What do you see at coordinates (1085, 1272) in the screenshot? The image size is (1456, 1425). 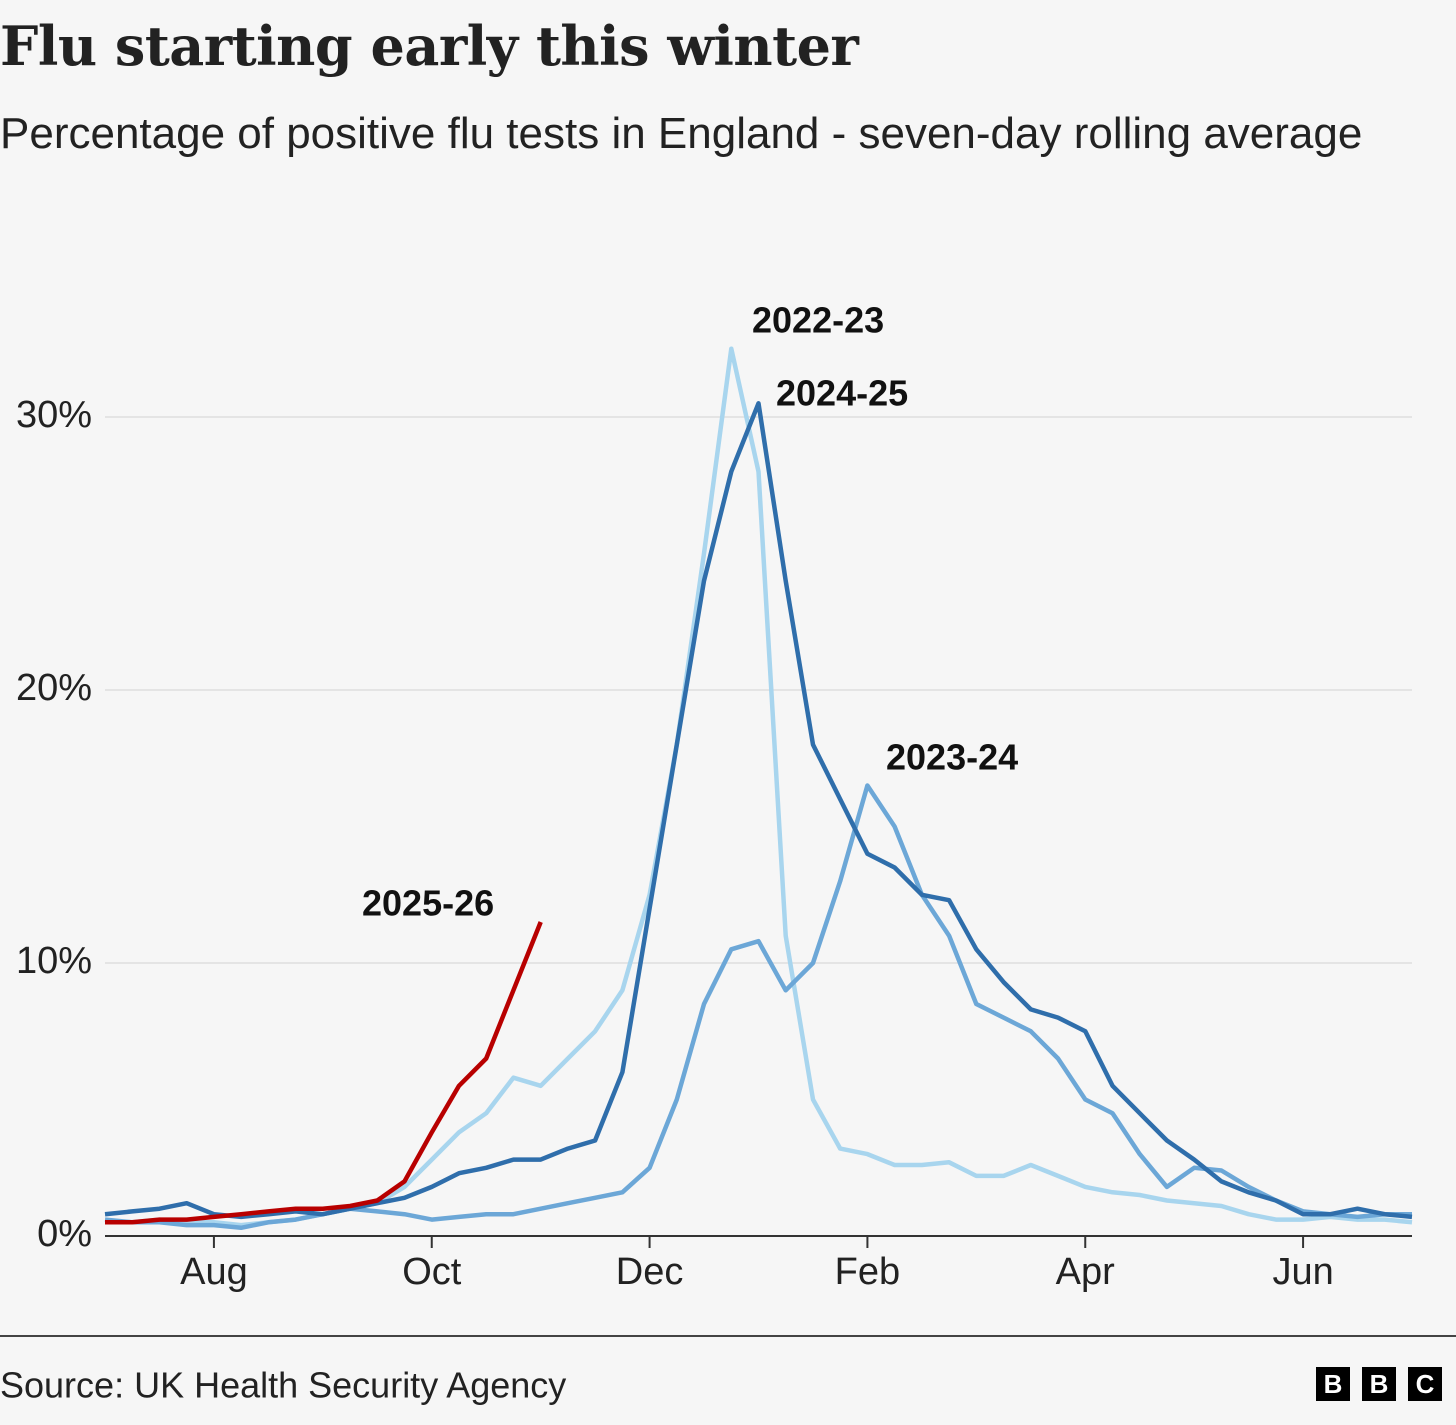 I see `x-tick-label: Apr` at bounding box center [1085, 1272].